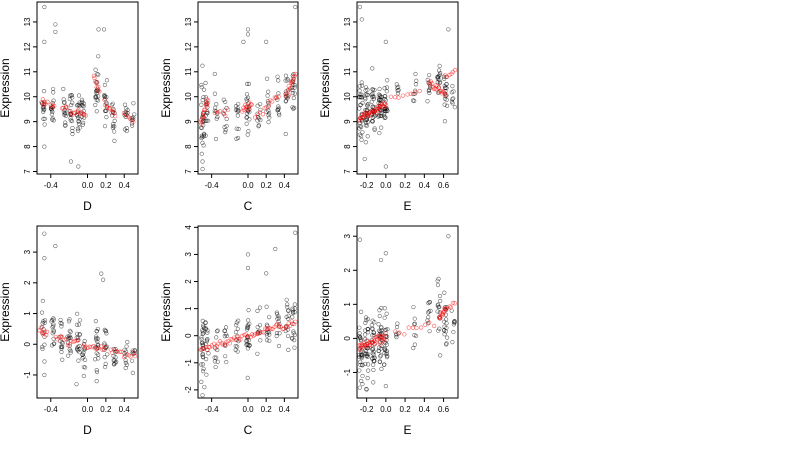  I want to click on y-tick-label: 9, so click(27, 121).